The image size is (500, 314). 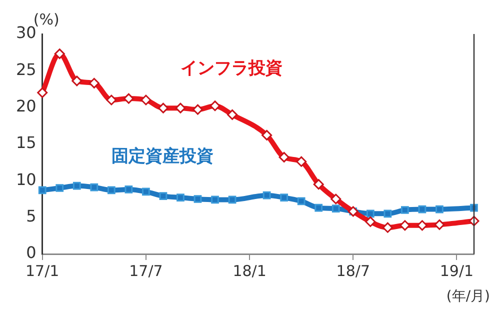 What do you see at coordinates (457, 271) in the screenshot?
I see `x-tick-label: 19/1` at bounding box center [457, 271].